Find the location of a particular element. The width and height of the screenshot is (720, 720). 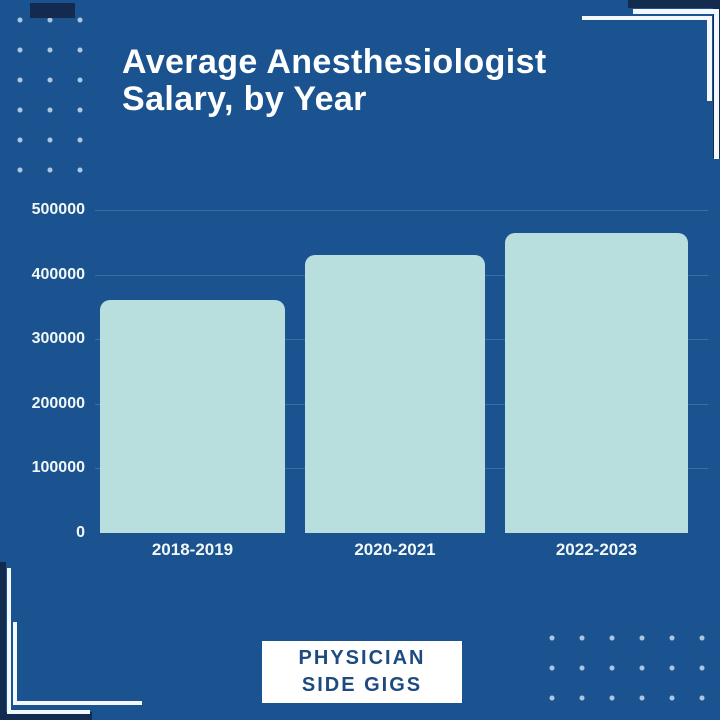

corner-navy-strip-top-right-horizontal is located at coordinates (674, 4).